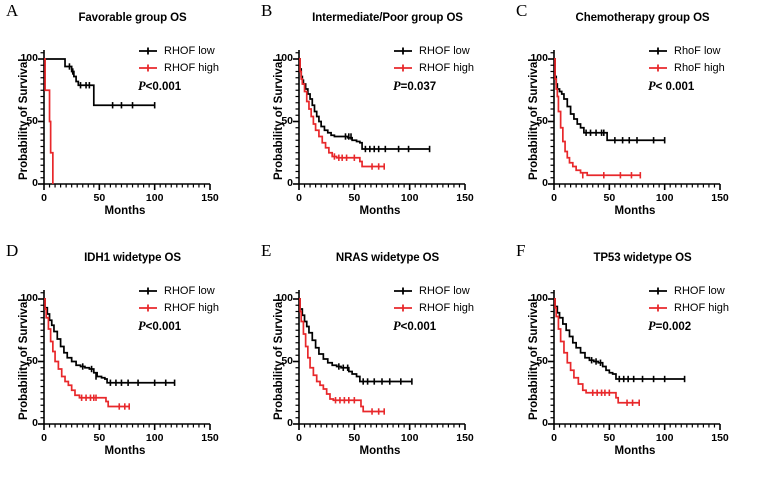  Describe the element at coordinates (266, 250) in the screenshot. I see `panel-letter: E` at that location.